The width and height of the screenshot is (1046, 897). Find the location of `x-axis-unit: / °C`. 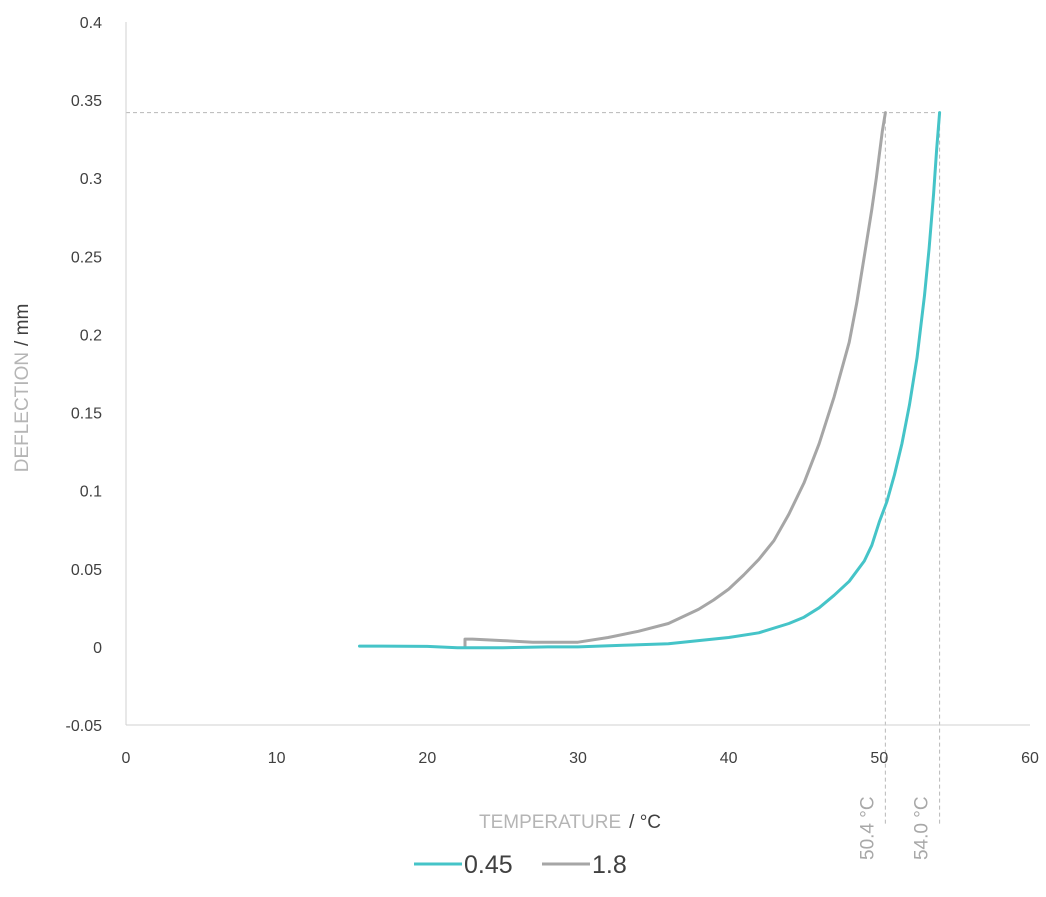

x-axis-unit: / °C is located at coordinates (645, 822).